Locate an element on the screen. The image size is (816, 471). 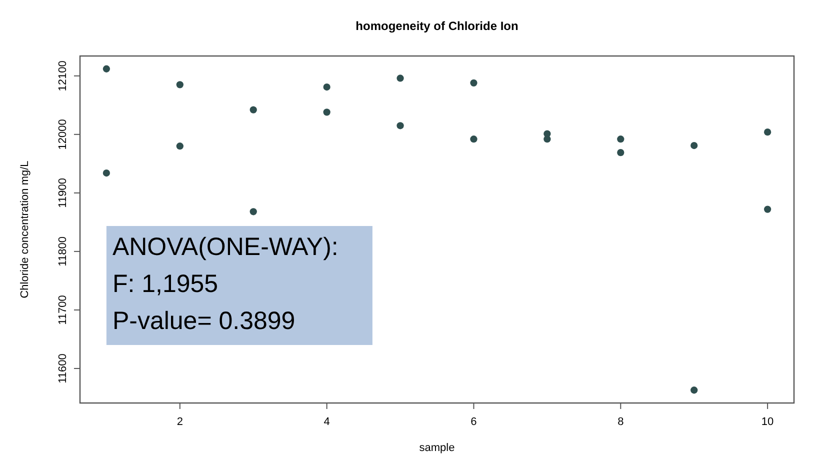
x-tick-label: 4 is located at coordinates (327, 422).